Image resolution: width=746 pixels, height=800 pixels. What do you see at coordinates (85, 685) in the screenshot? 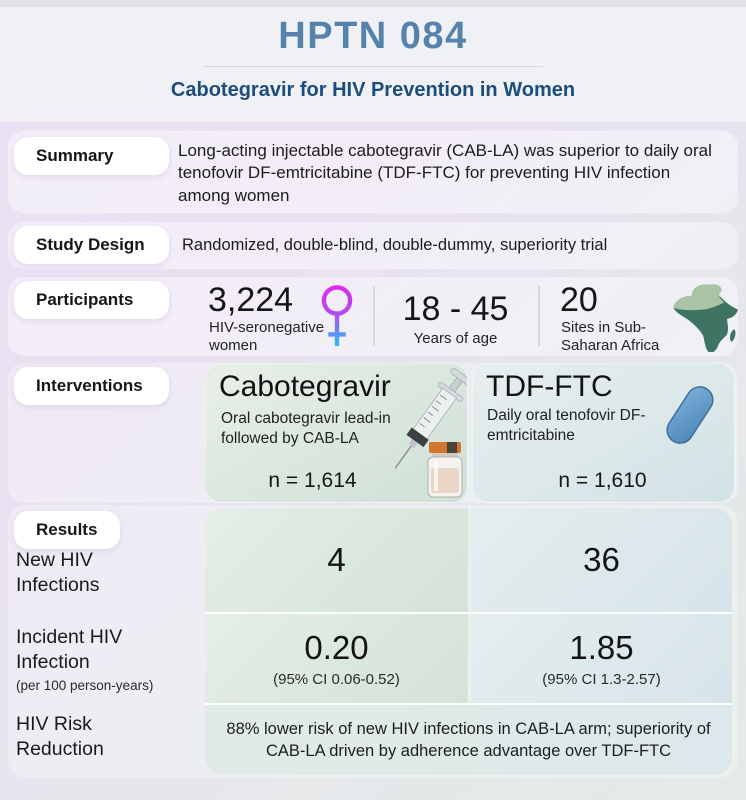
I see `incidence-sublabel: (per 100 person-years)` at bounding box center [85, 685].